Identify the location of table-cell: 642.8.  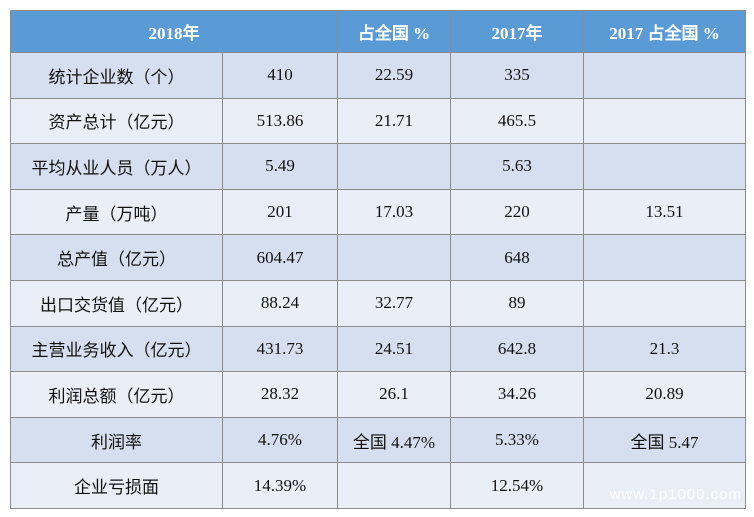
(517, 349).